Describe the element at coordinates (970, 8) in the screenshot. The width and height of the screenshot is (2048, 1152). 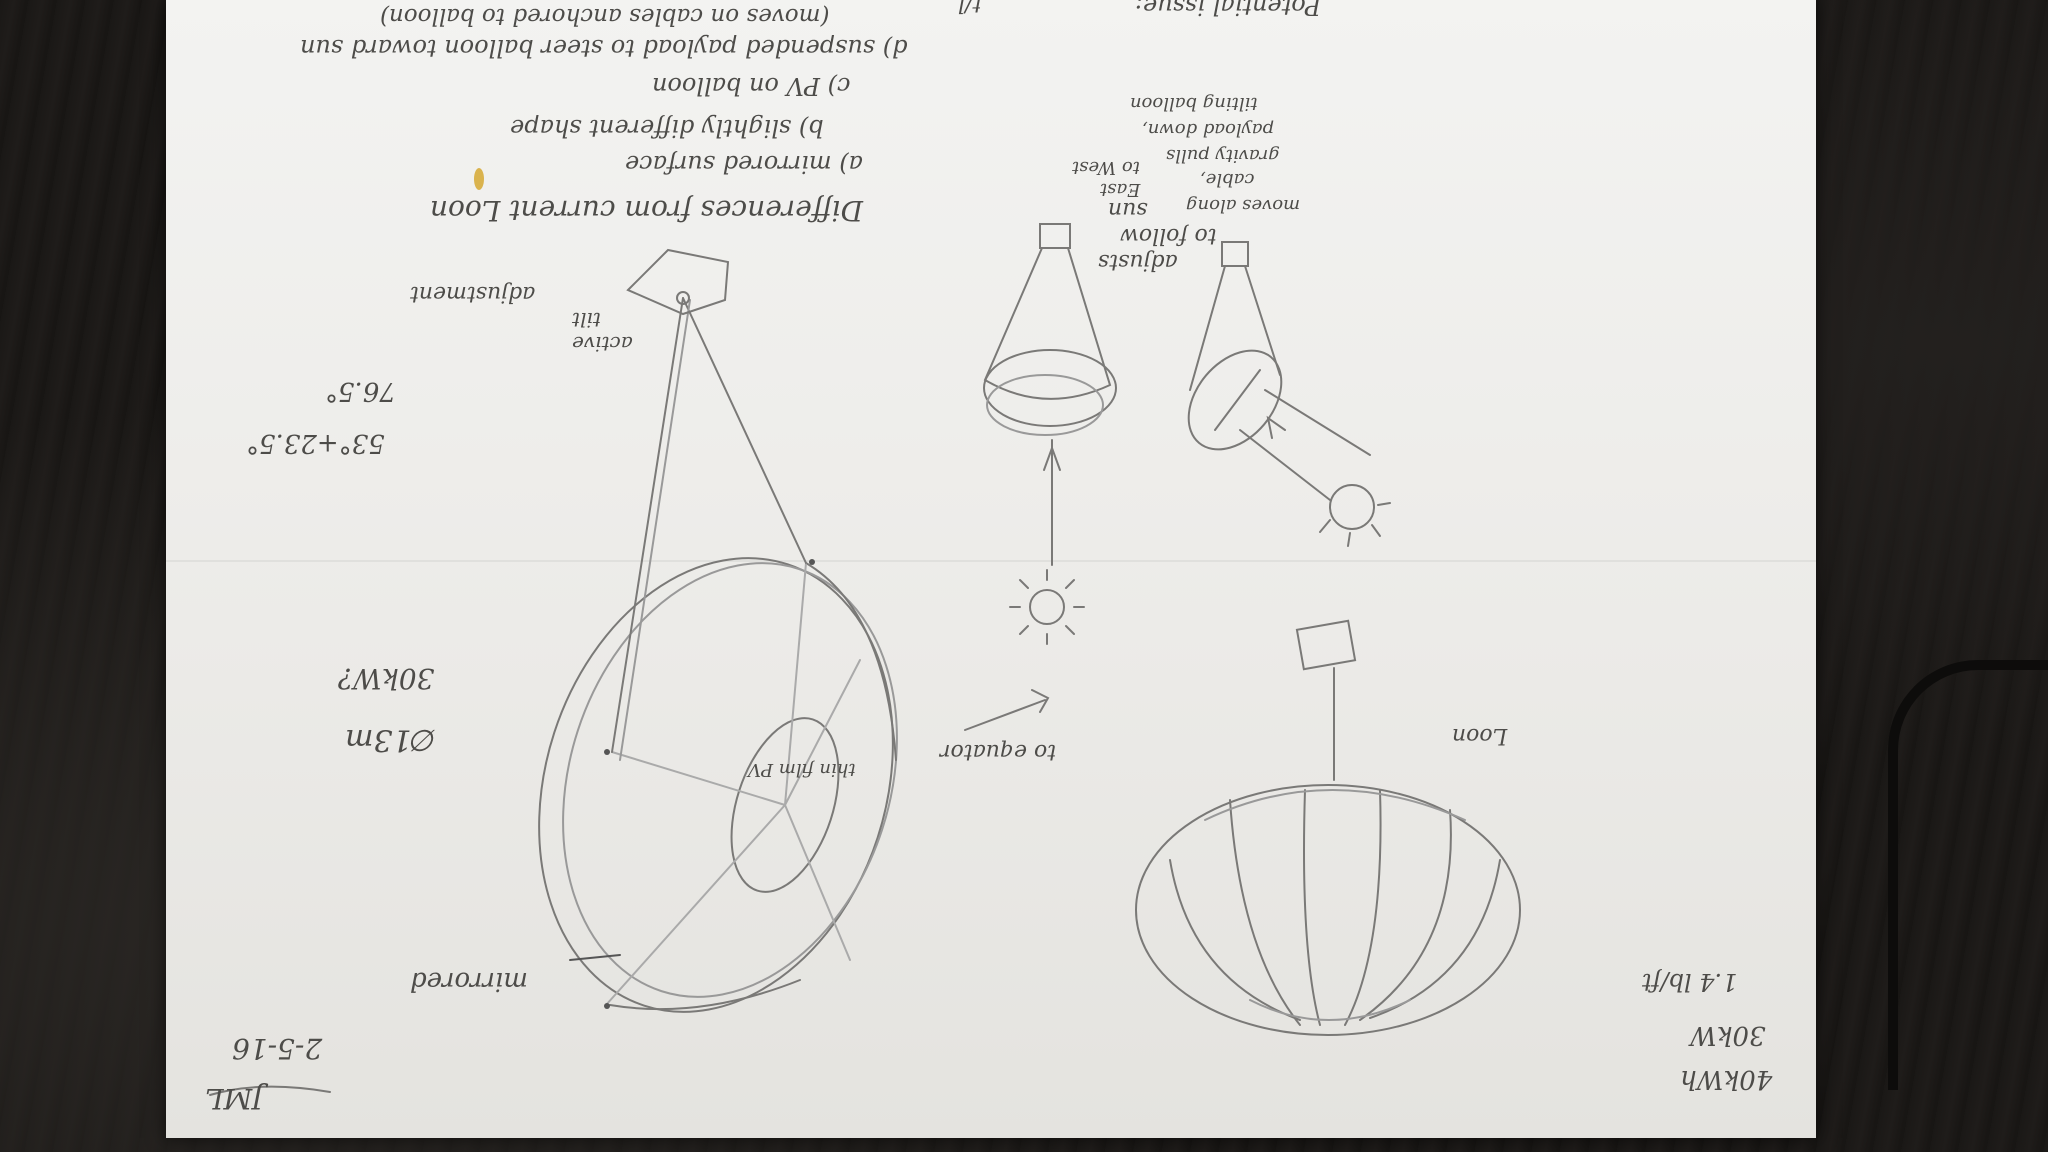
I see `top-fragment-note: t/l` at that location.